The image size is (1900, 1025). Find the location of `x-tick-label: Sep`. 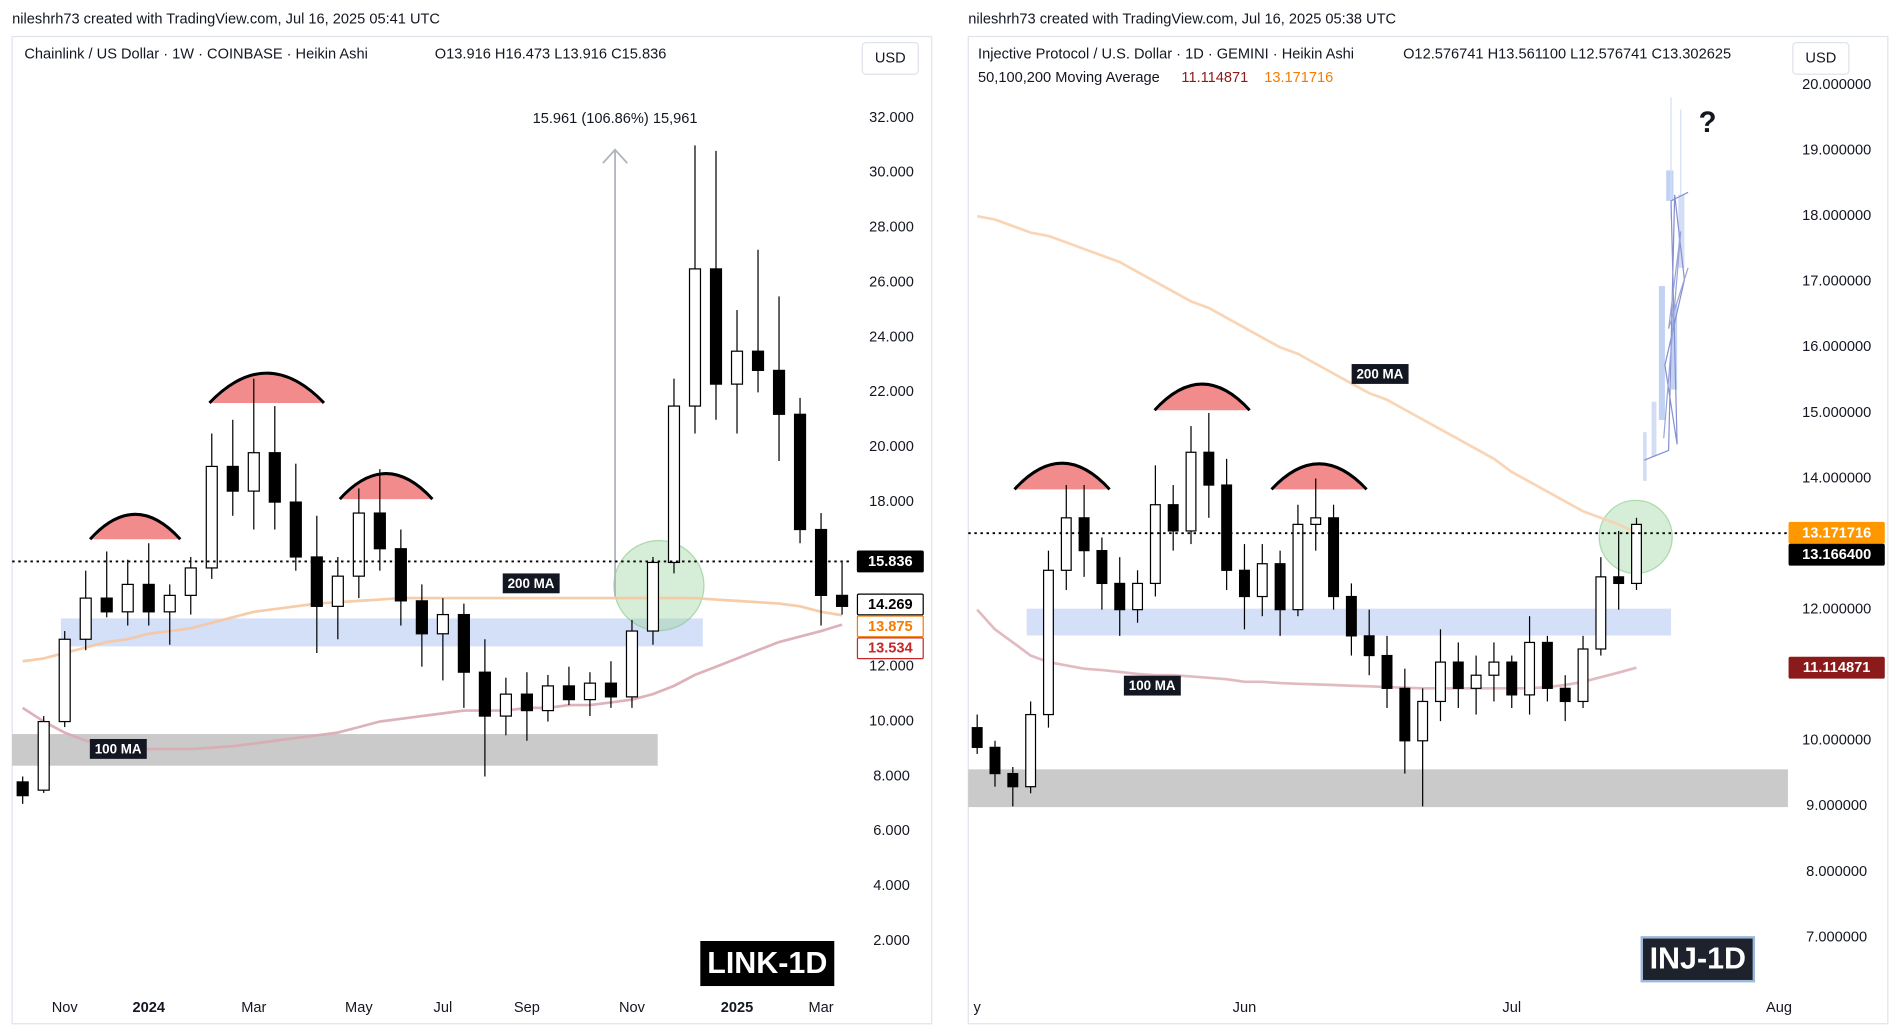

x-tick-label: Sep is located at coordinates (527, 1008).